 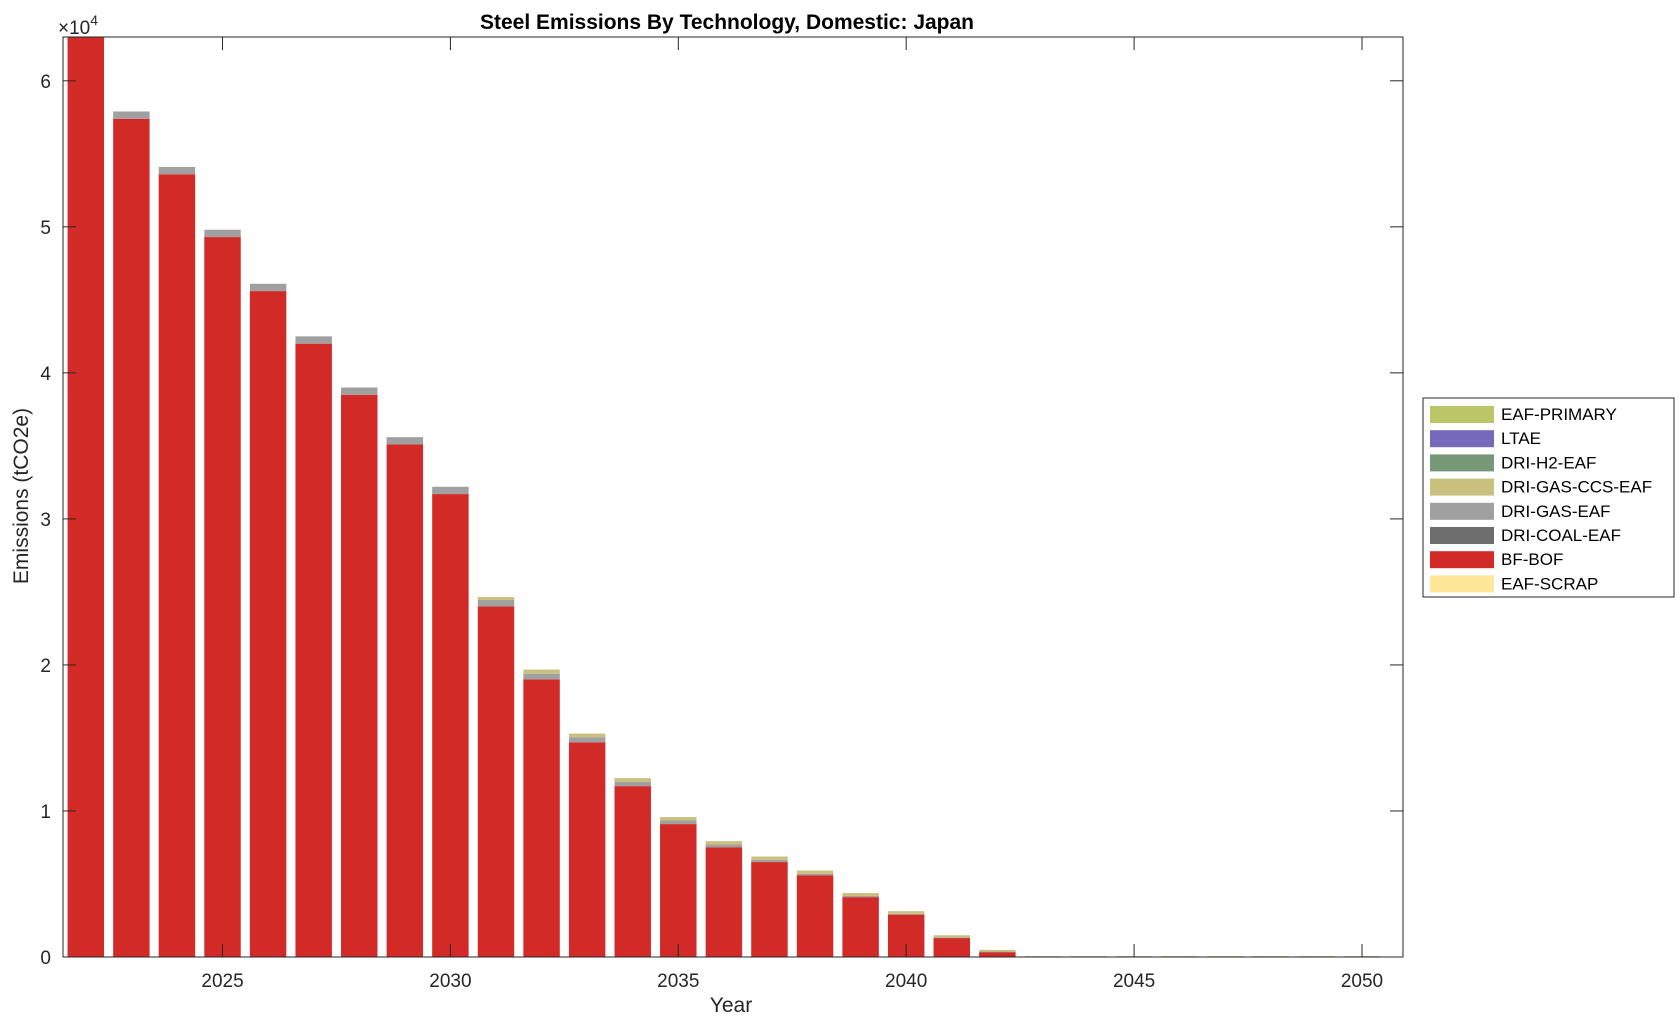 What do you see at coordinates (1556, 511) in the screenshot?
I see `legend-label-dri-gas-eaf: DRI-GAS-EAF` at bounding box center [1556, 511].